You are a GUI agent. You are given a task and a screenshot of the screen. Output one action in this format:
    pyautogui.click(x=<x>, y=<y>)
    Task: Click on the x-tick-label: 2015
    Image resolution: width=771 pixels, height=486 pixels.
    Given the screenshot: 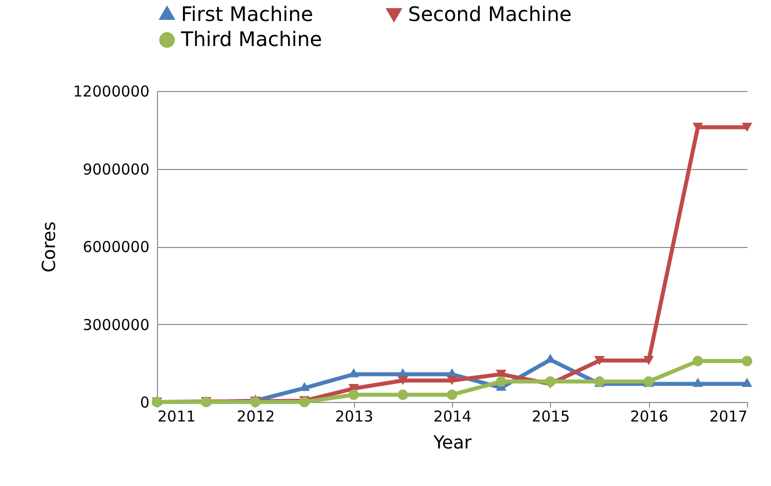 What is the action you would take?
    pyautogui.click(x=551, y=417)
    